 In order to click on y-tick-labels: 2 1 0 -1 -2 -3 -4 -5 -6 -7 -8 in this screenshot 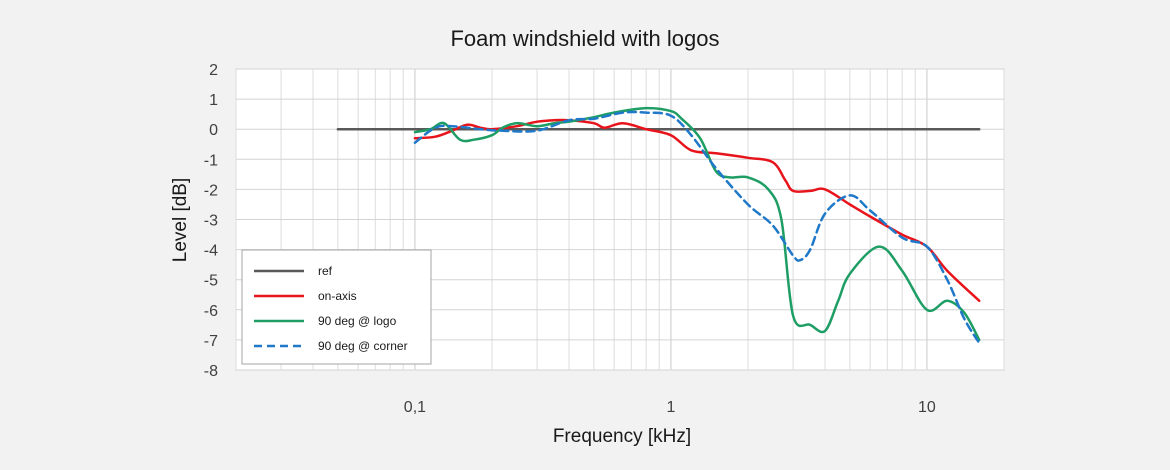, I will do `click(211, 221)`.